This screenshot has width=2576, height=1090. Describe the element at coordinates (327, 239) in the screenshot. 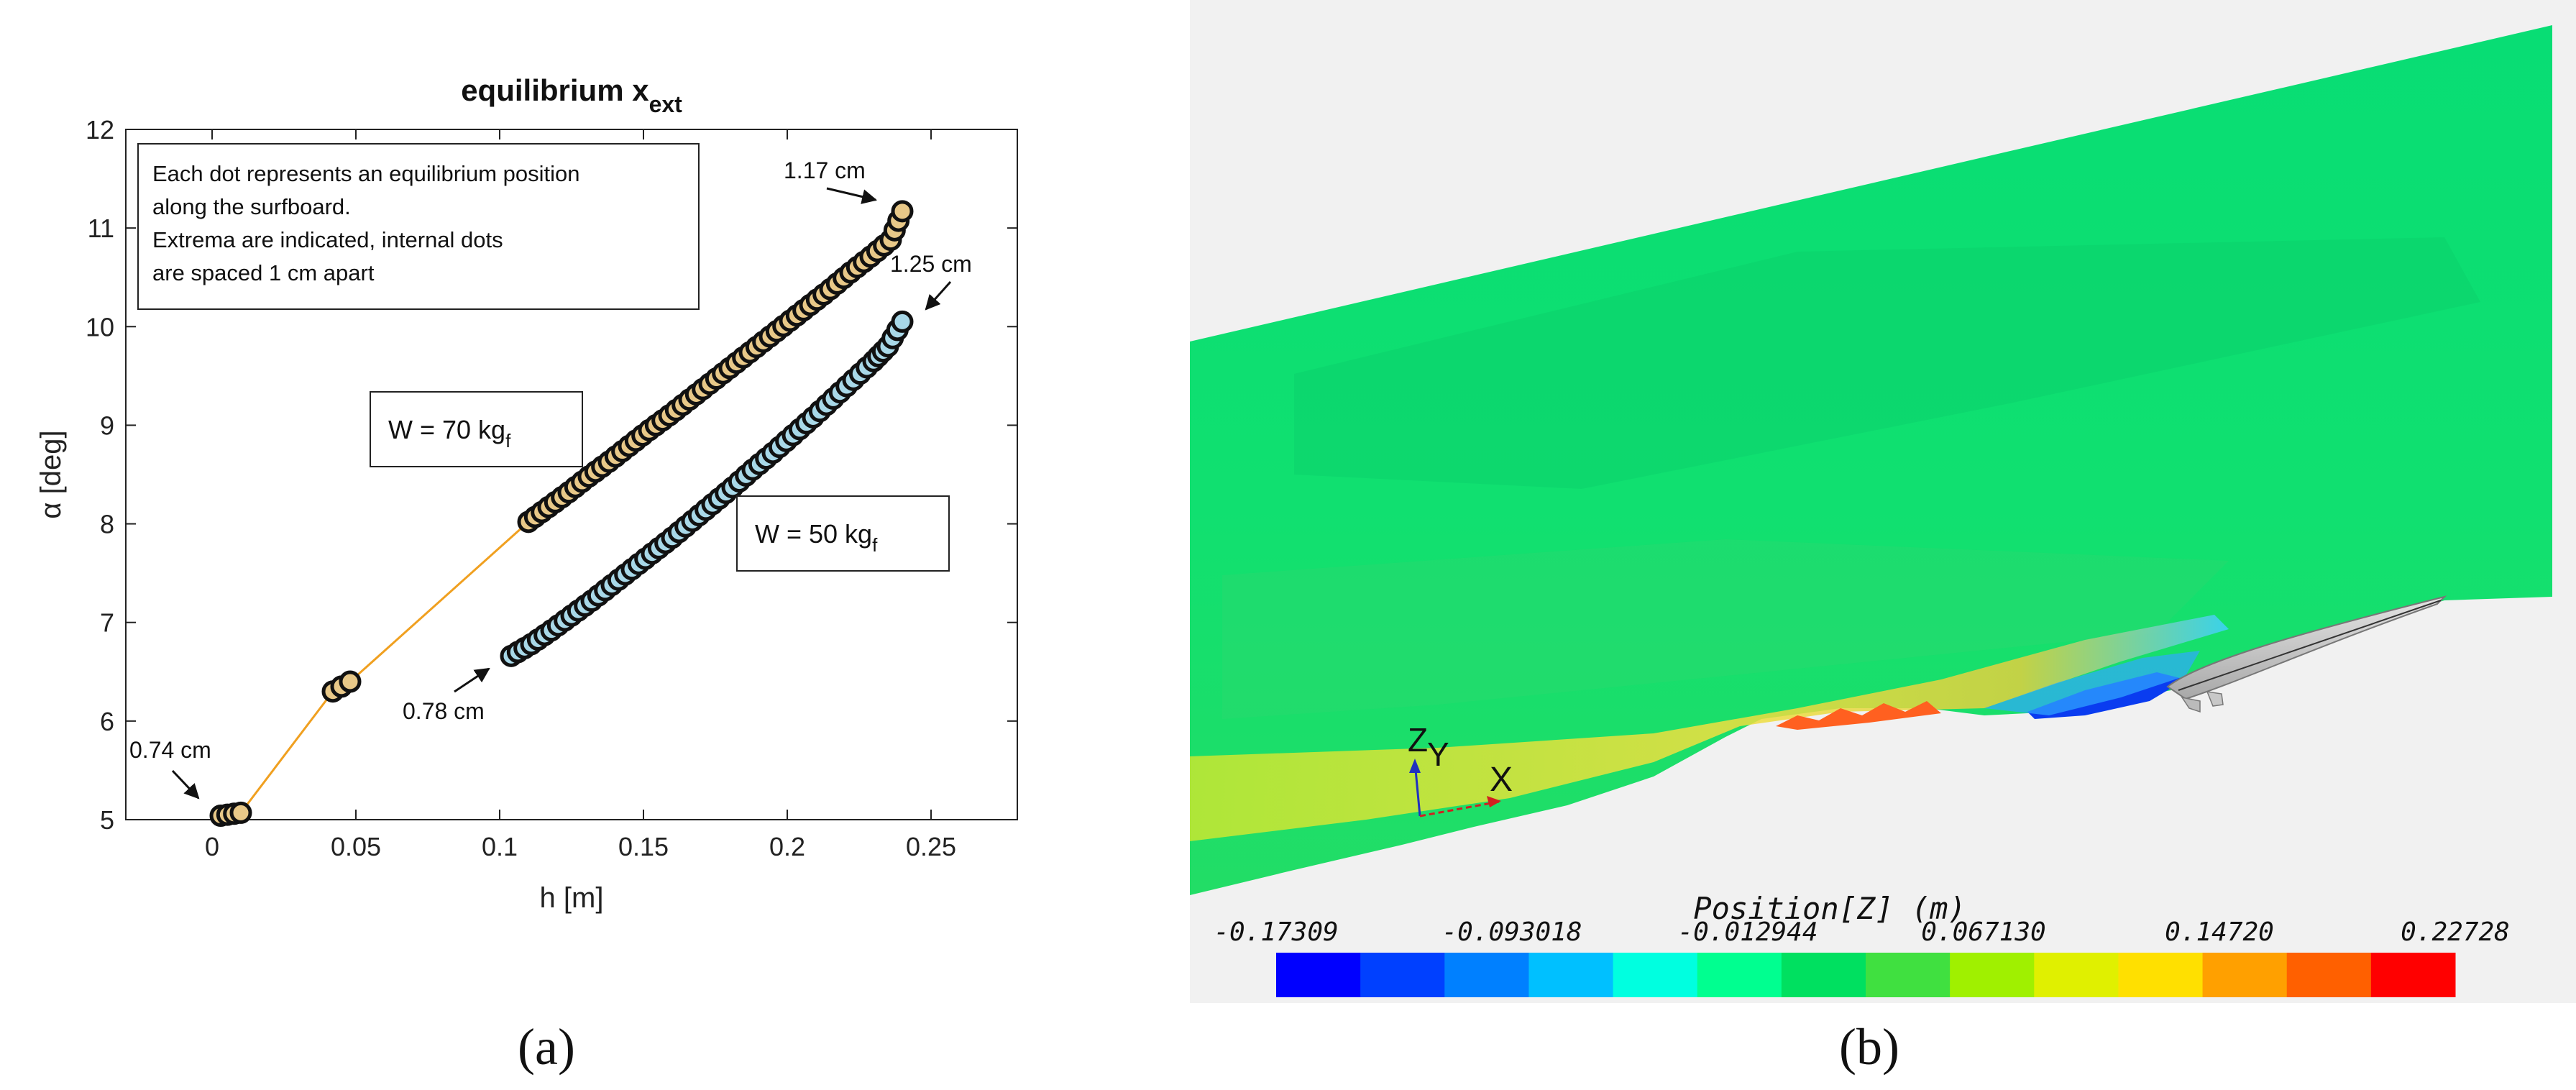

I see `info-line-3: Extrema are indicated, internal dots` at that location.